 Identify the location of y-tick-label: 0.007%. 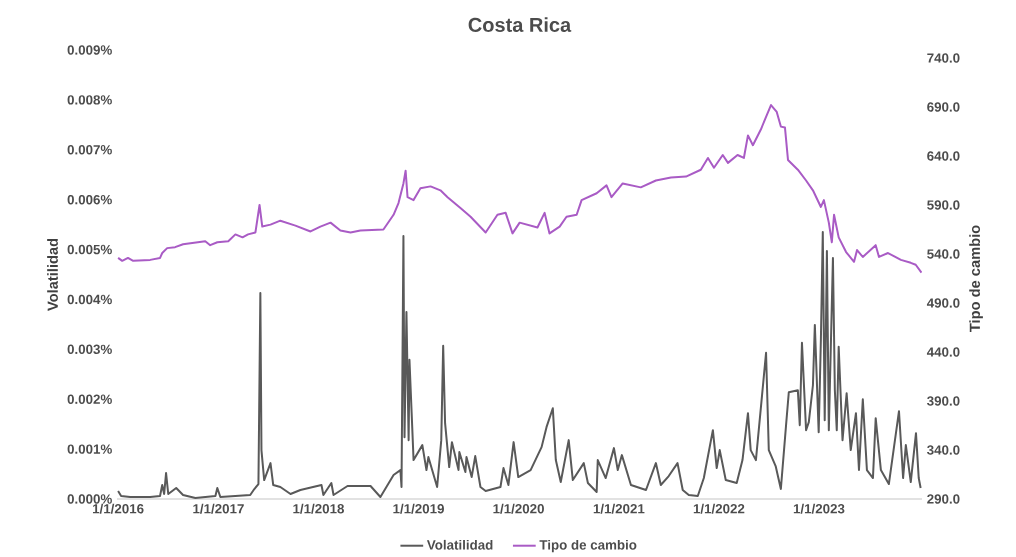
(89, 150).